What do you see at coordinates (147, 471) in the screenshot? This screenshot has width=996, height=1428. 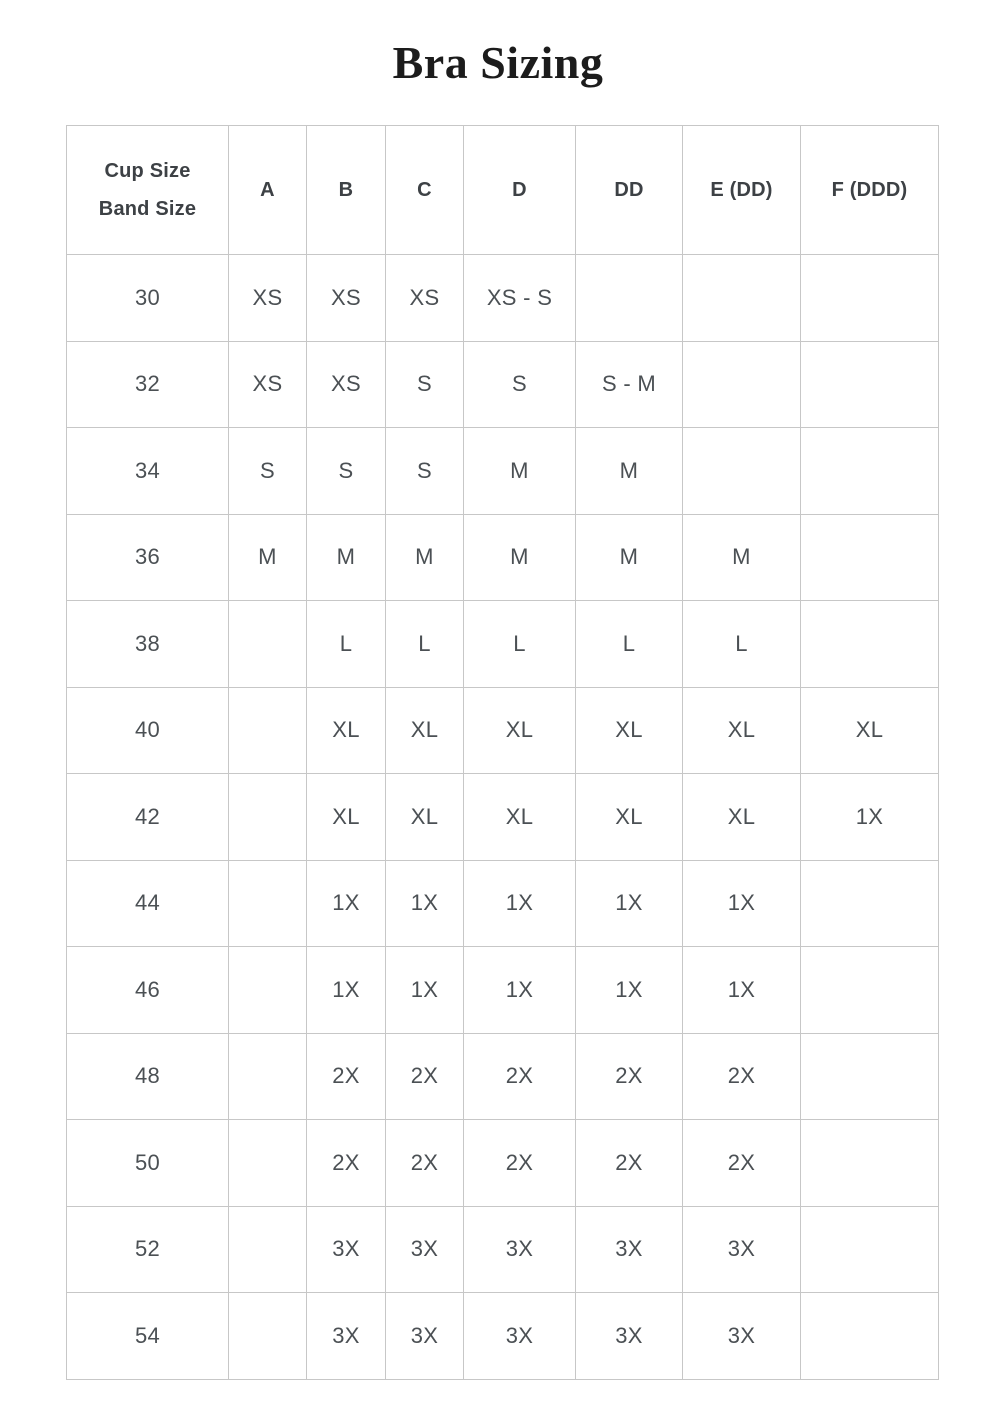 I see `band-size-cell: 34` at bounding box center [147, 471].